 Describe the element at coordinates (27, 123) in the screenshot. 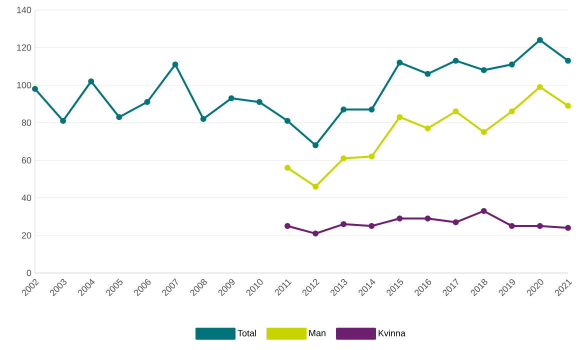

I see `y-tick-label: 80` at that location.